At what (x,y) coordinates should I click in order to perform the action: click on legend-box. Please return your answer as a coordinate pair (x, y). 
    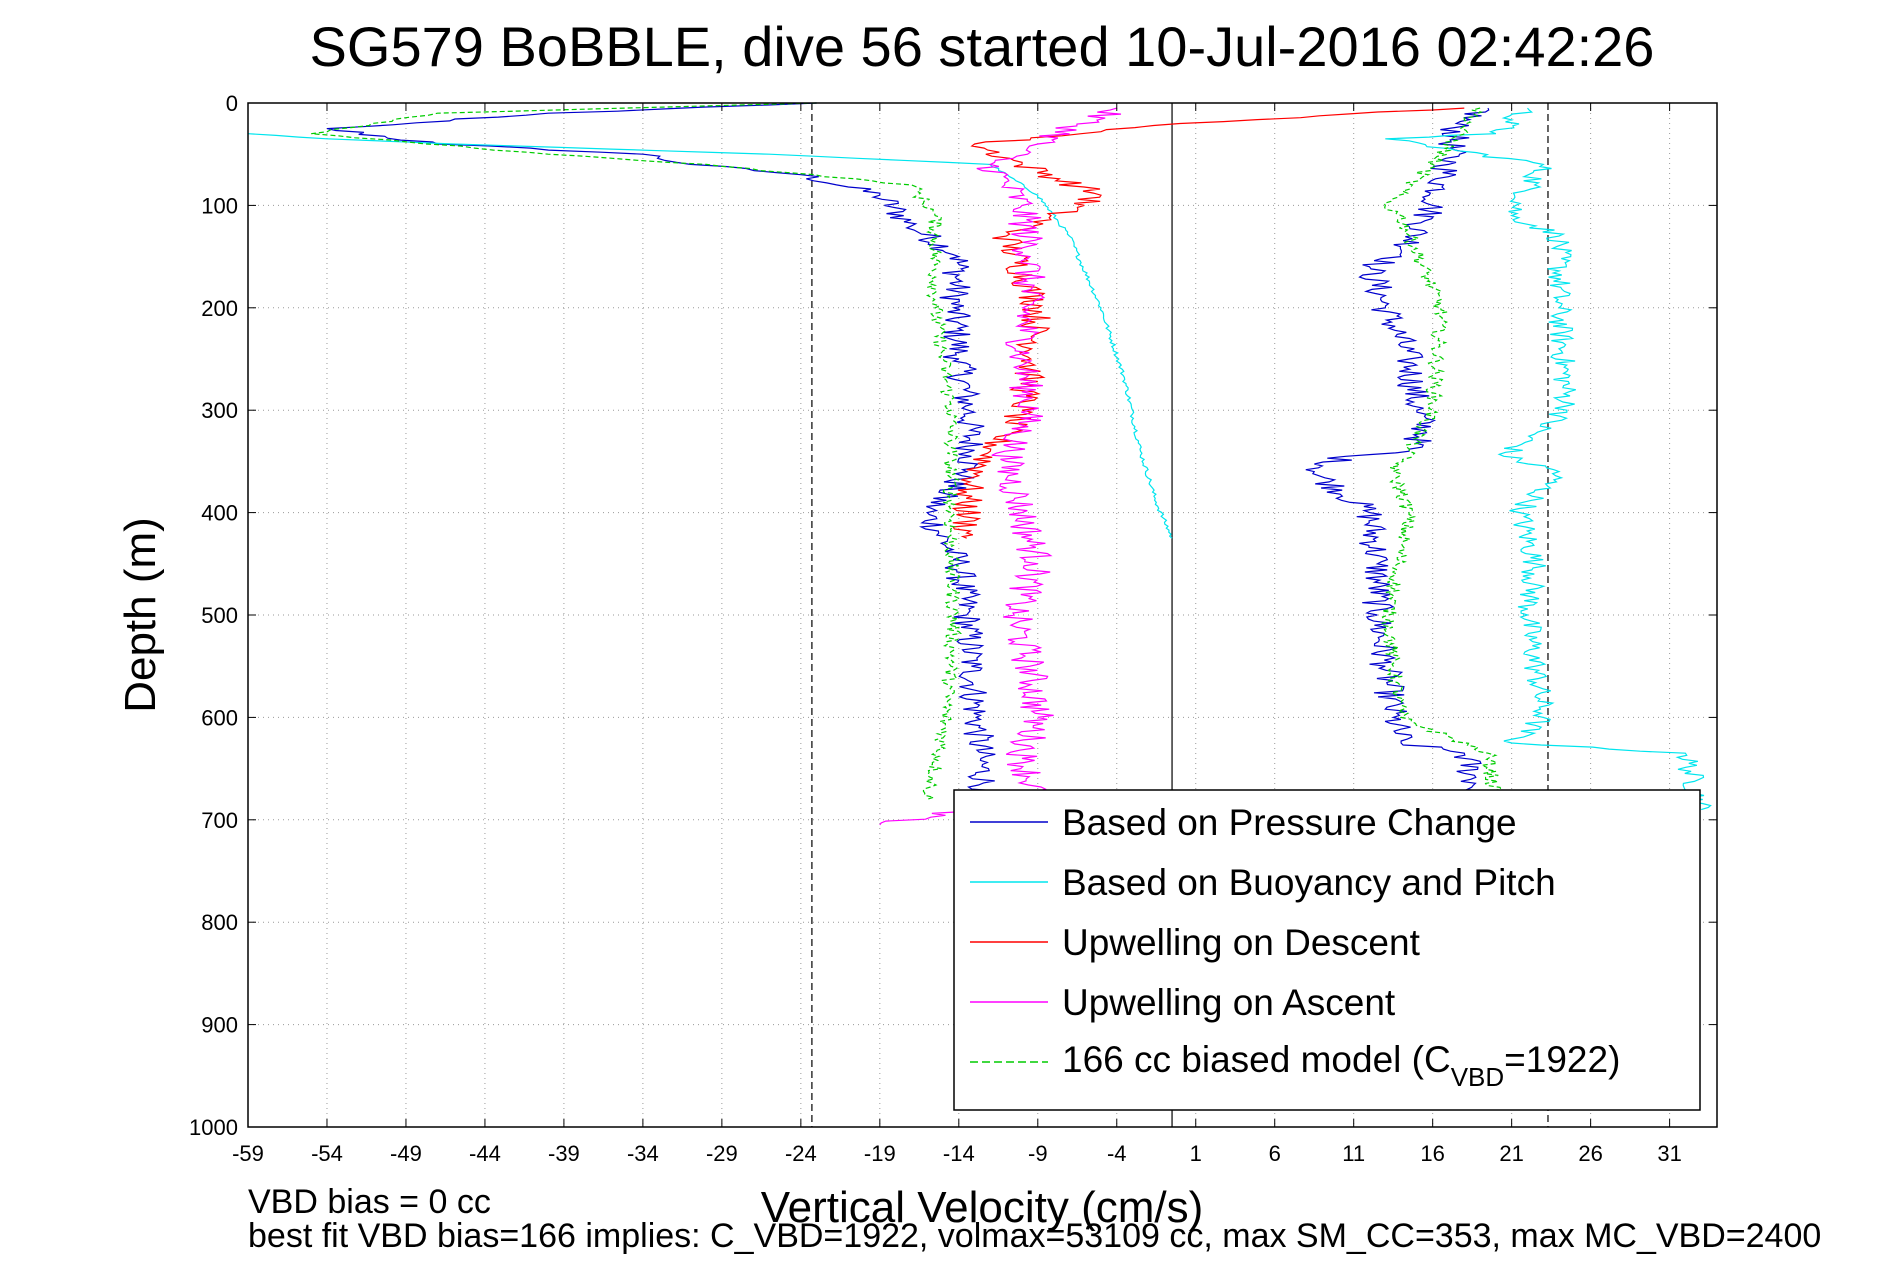
    Looking at the image, I should click on (1327, 950).